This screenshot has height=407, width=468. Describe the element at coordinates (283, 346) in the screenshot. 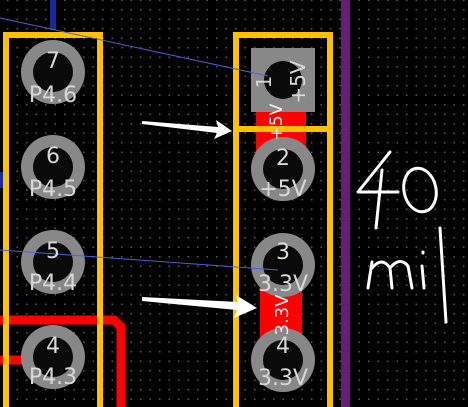

I see `right-pad-4-number: 4` at that location.